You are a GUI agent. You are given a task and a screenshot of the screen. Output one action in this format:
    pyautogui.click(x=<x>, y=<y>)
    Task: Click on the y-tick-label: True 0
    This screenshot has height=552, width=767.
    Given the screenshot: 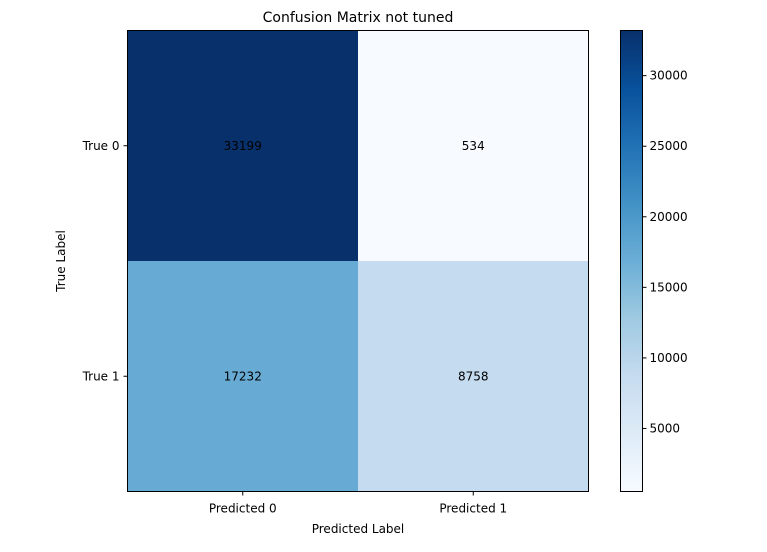 What is the action you would take?
    pyautogui.click(x=101, y=146)
    